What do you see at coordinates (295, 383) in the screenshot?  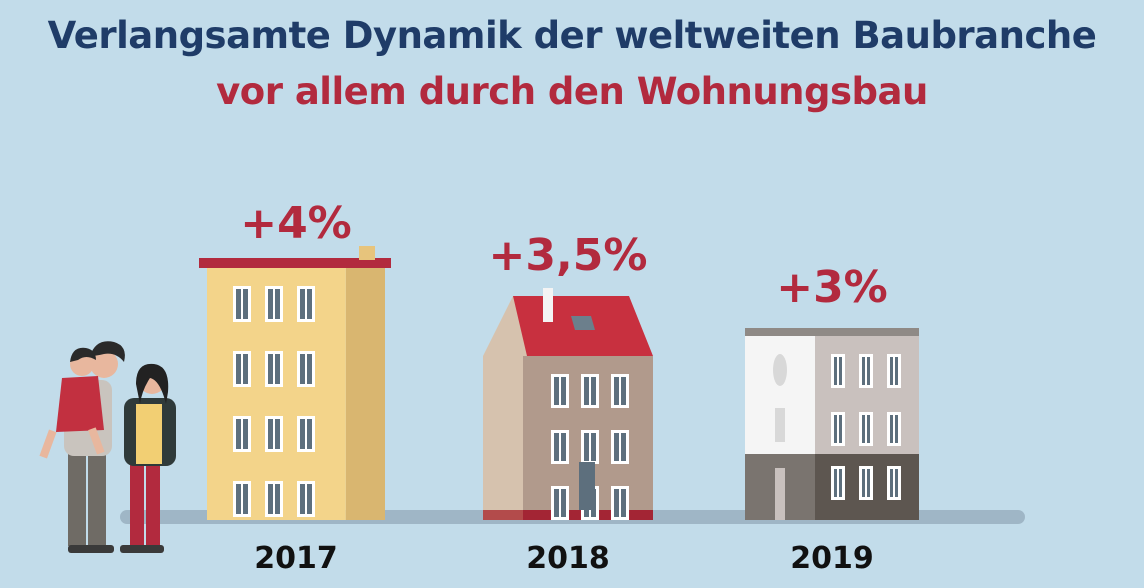 I see `bar-2017` at bounding box center [295, 383].